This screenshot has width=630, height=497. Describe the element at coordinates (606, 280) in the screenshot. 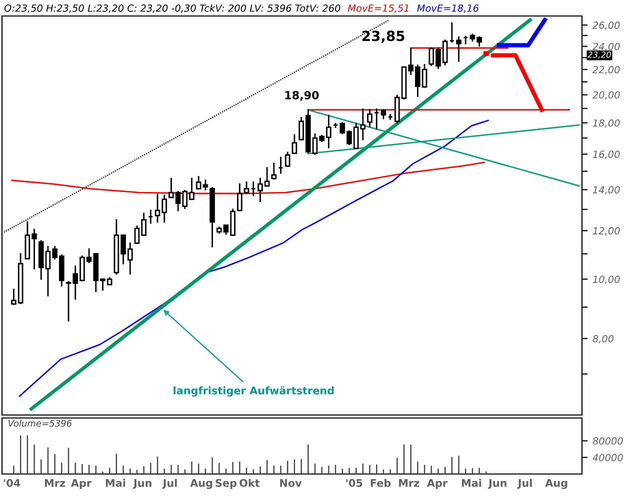

I see `y-tick-label: 10,00` at that location.